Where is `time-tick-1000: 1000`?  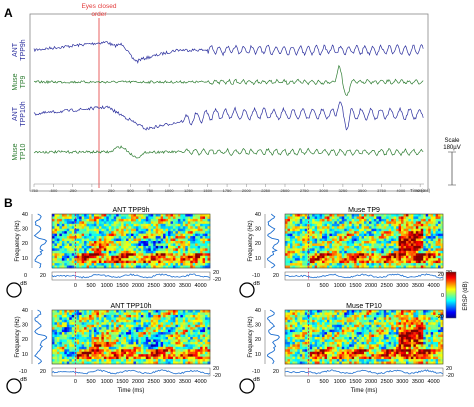 time-tick-1000: 1000 is located at coordinates (340, 286).